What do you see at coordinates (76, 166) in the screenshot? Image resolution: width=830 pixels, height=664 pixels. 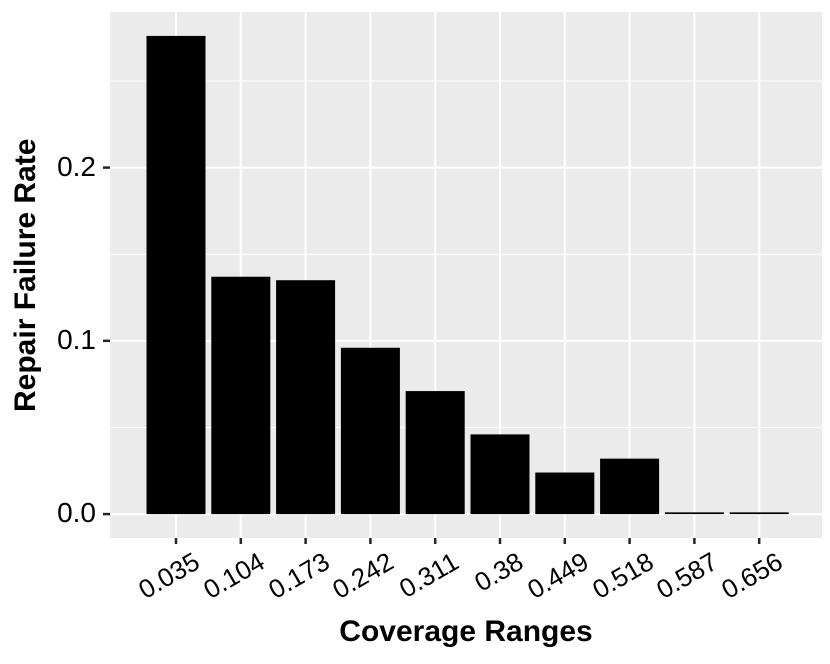 I see `y-tick-label: 0.2` at bounding box center [76, 166].